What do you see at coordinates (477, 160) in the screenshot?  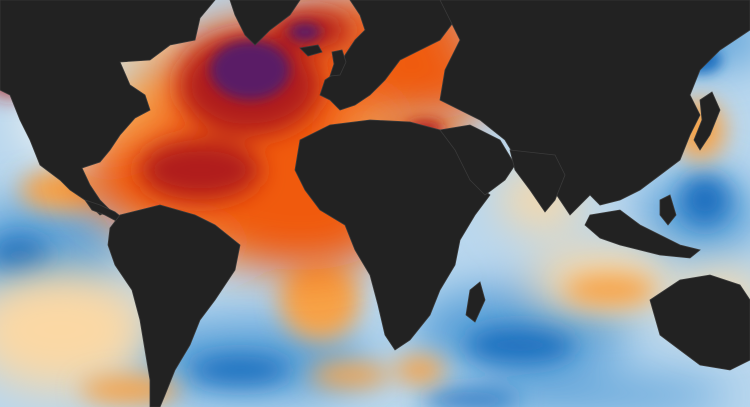 I see `arabian-peninsula` at bounding box center [477, 160].